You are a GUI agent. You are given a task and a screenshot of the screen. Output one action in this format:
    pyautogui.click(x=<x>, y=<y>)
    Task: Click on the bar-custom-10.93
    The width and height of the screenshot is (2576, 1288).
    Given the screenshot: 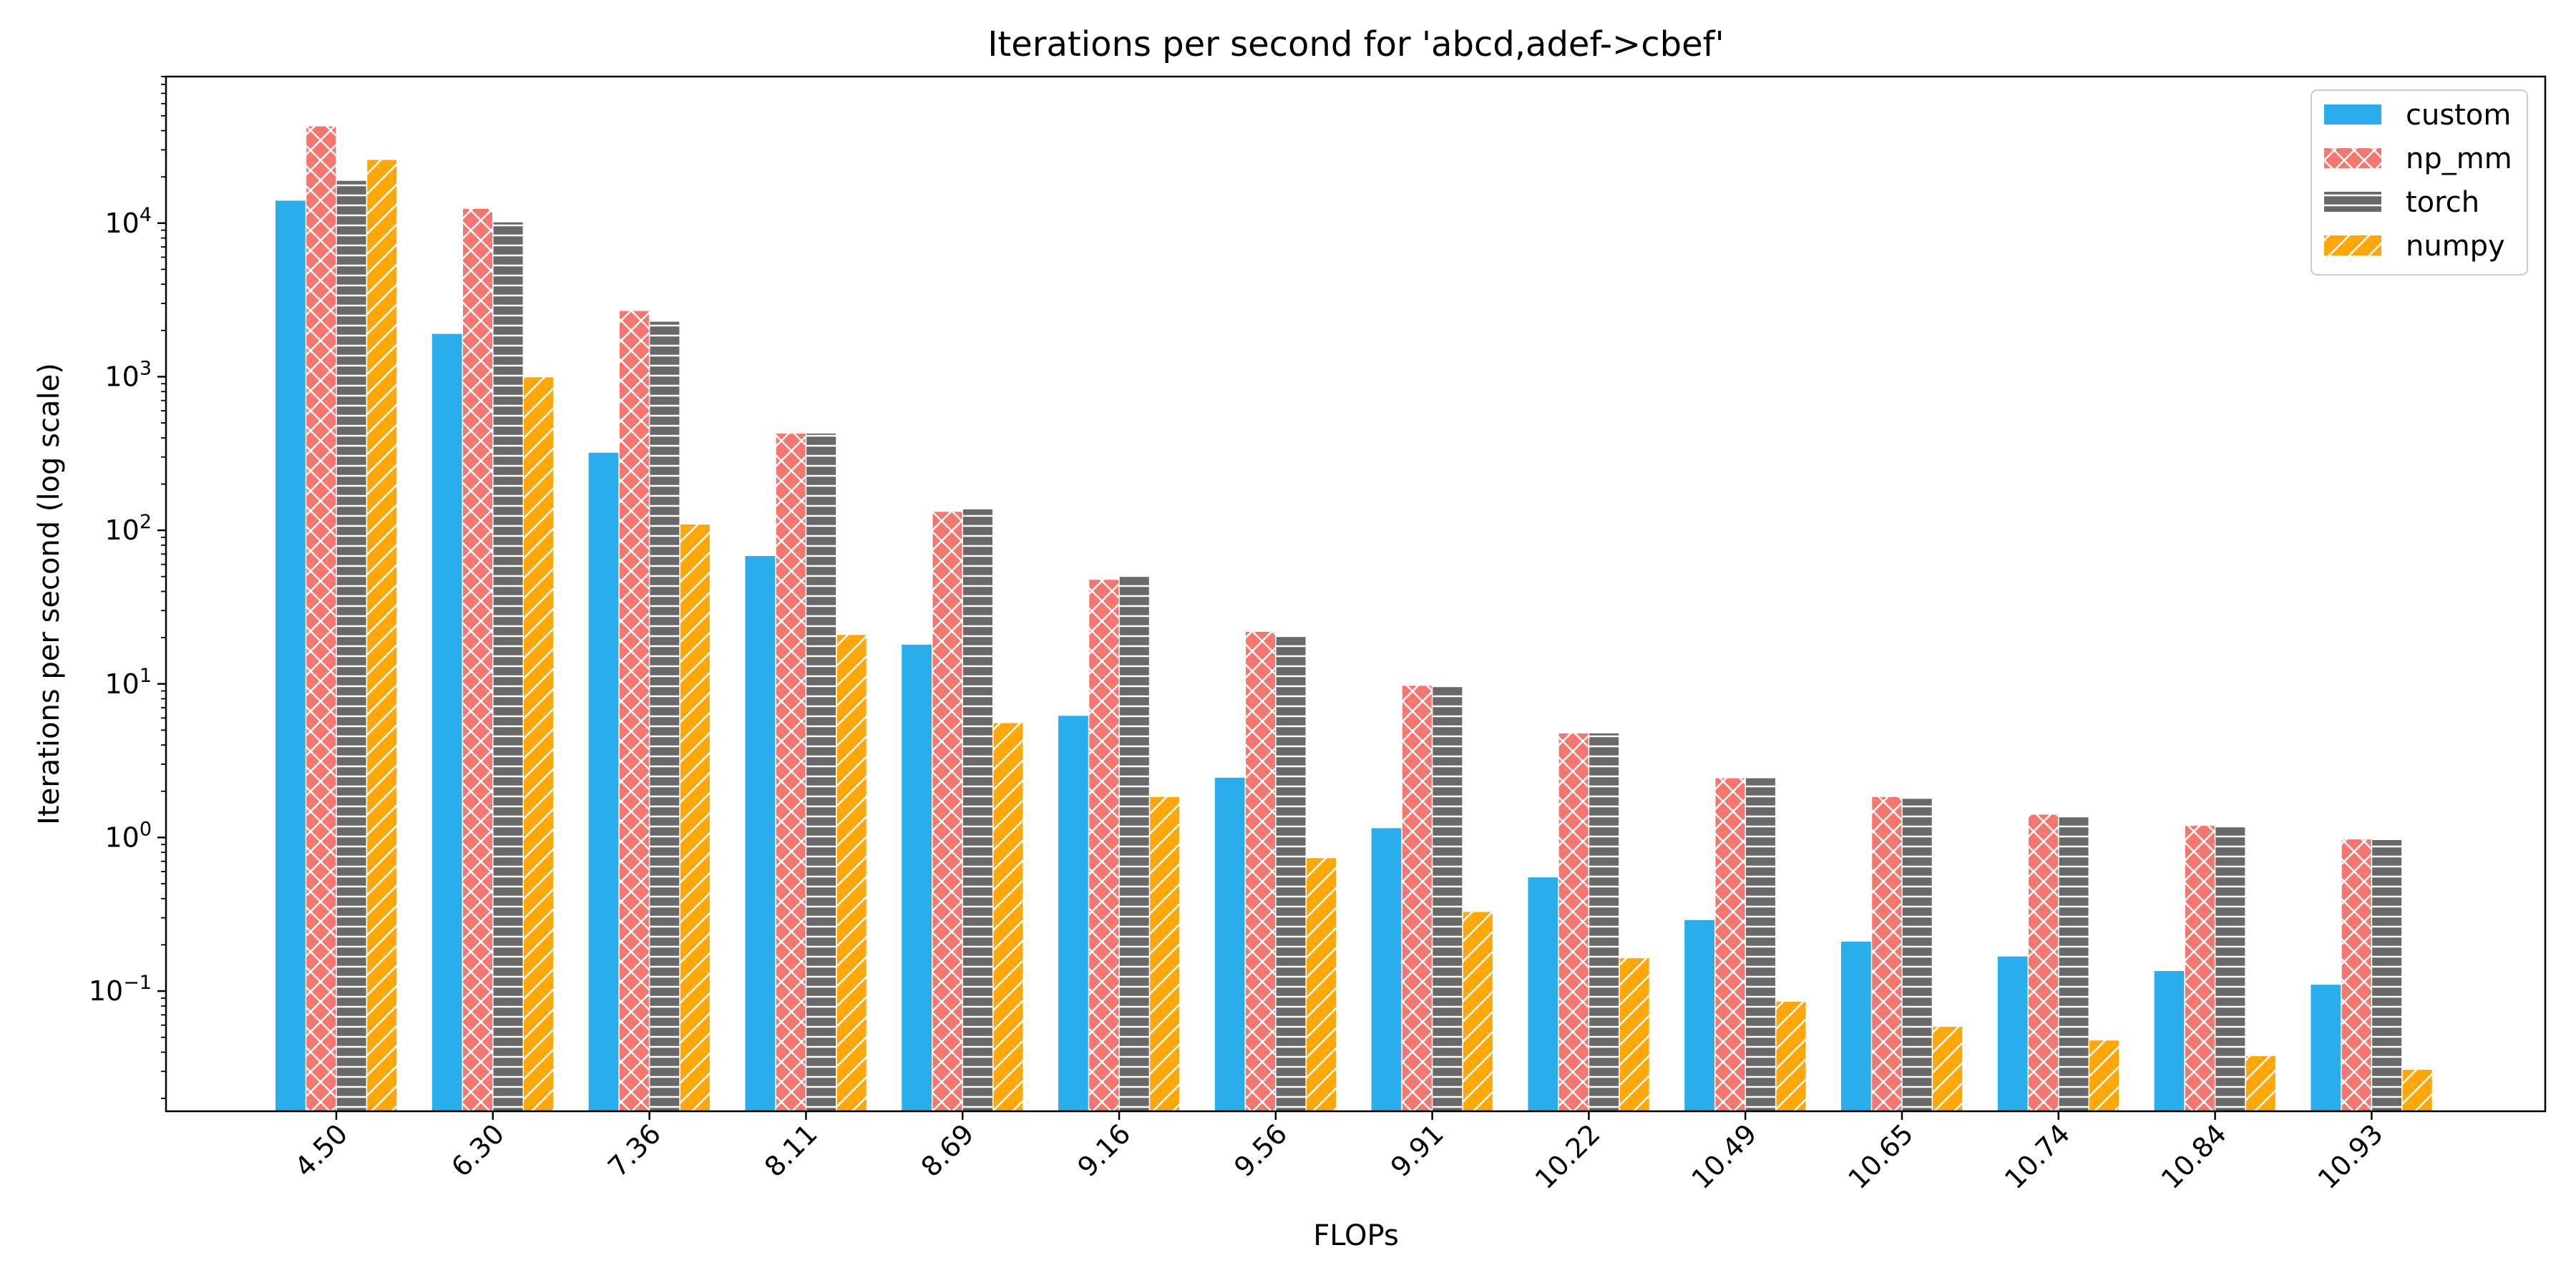 What is the action you would take?
    pyautogui.click(x=2326, y=1048)
    